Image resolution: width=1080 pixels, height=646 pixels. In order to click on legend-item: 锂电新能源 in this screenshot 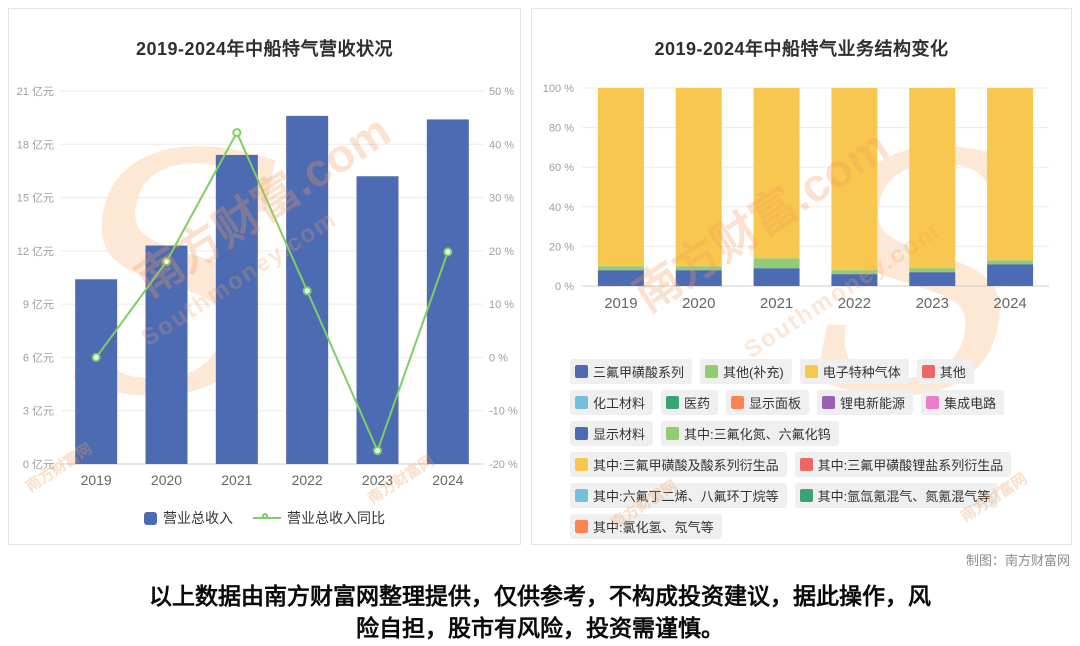, I will do `click(865, 402)`.